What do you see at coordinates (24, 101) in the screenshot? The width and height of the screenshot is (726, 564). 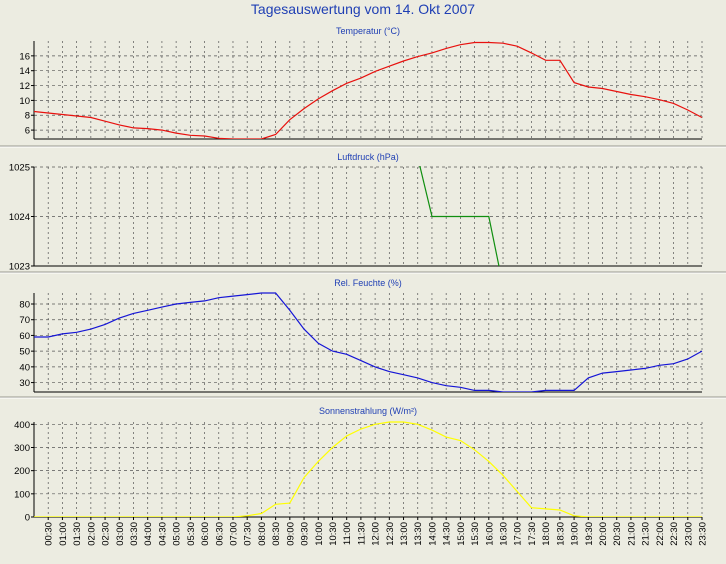 I see `y-tick-label: 10` at bounding box center [24, 101].